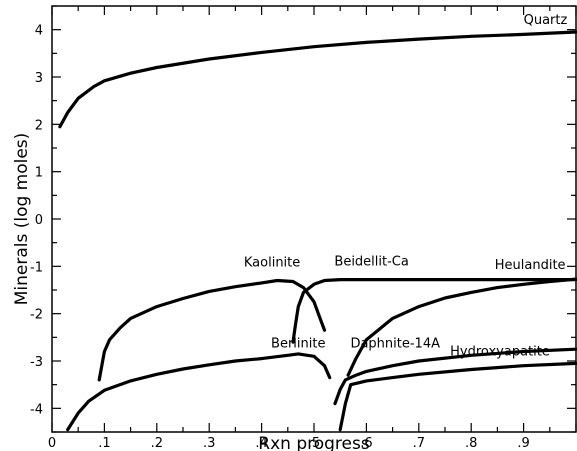 The height and width of the screenshot is (451, 577). What do you see at coordinates (36, 362) in the screenshot?
I see `y-tick-label: -3` at bounding box center [36, 362].